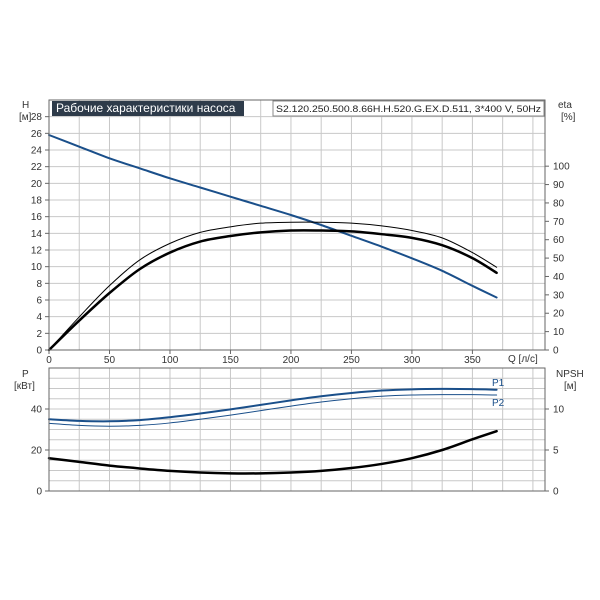 This screenshot has height=600, width=600. Describe the element at coordinates (291, 360) in the screenshot. I see `flow-tick-label: 200` at that location.